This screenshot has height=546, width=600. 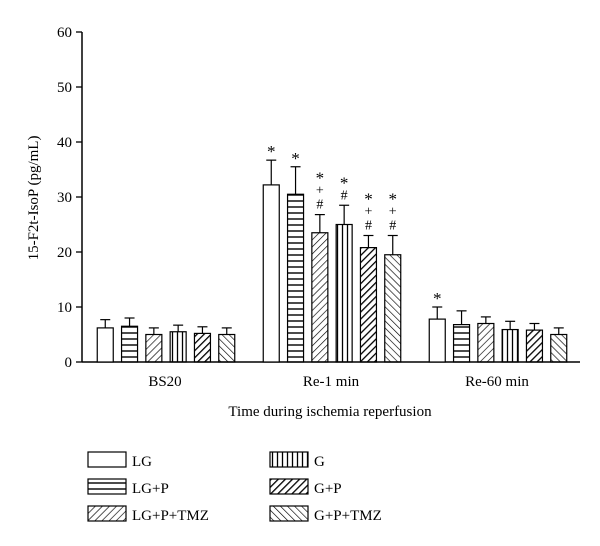 I want to click on legend-item: G, so click(x=297, y=460).